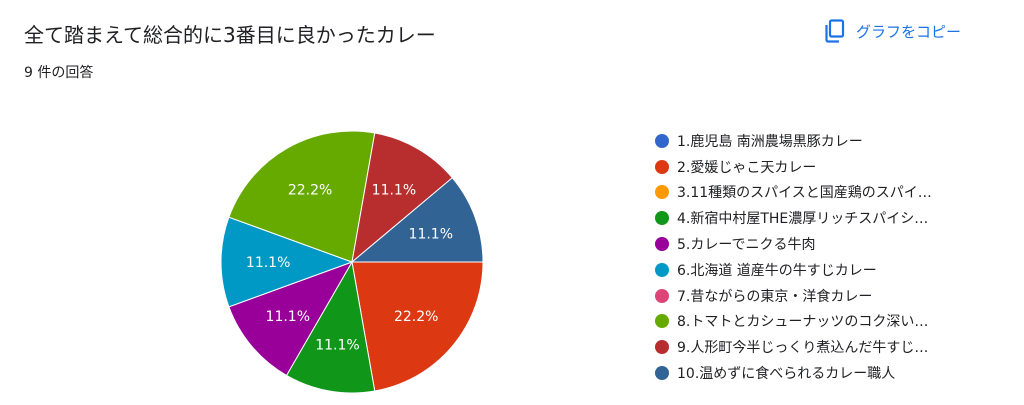  Describe the element at coordinates (777, 270) in the screenshot. I see `legend-label: 6.北海道 道産牛の牛すじカレー` at that location.